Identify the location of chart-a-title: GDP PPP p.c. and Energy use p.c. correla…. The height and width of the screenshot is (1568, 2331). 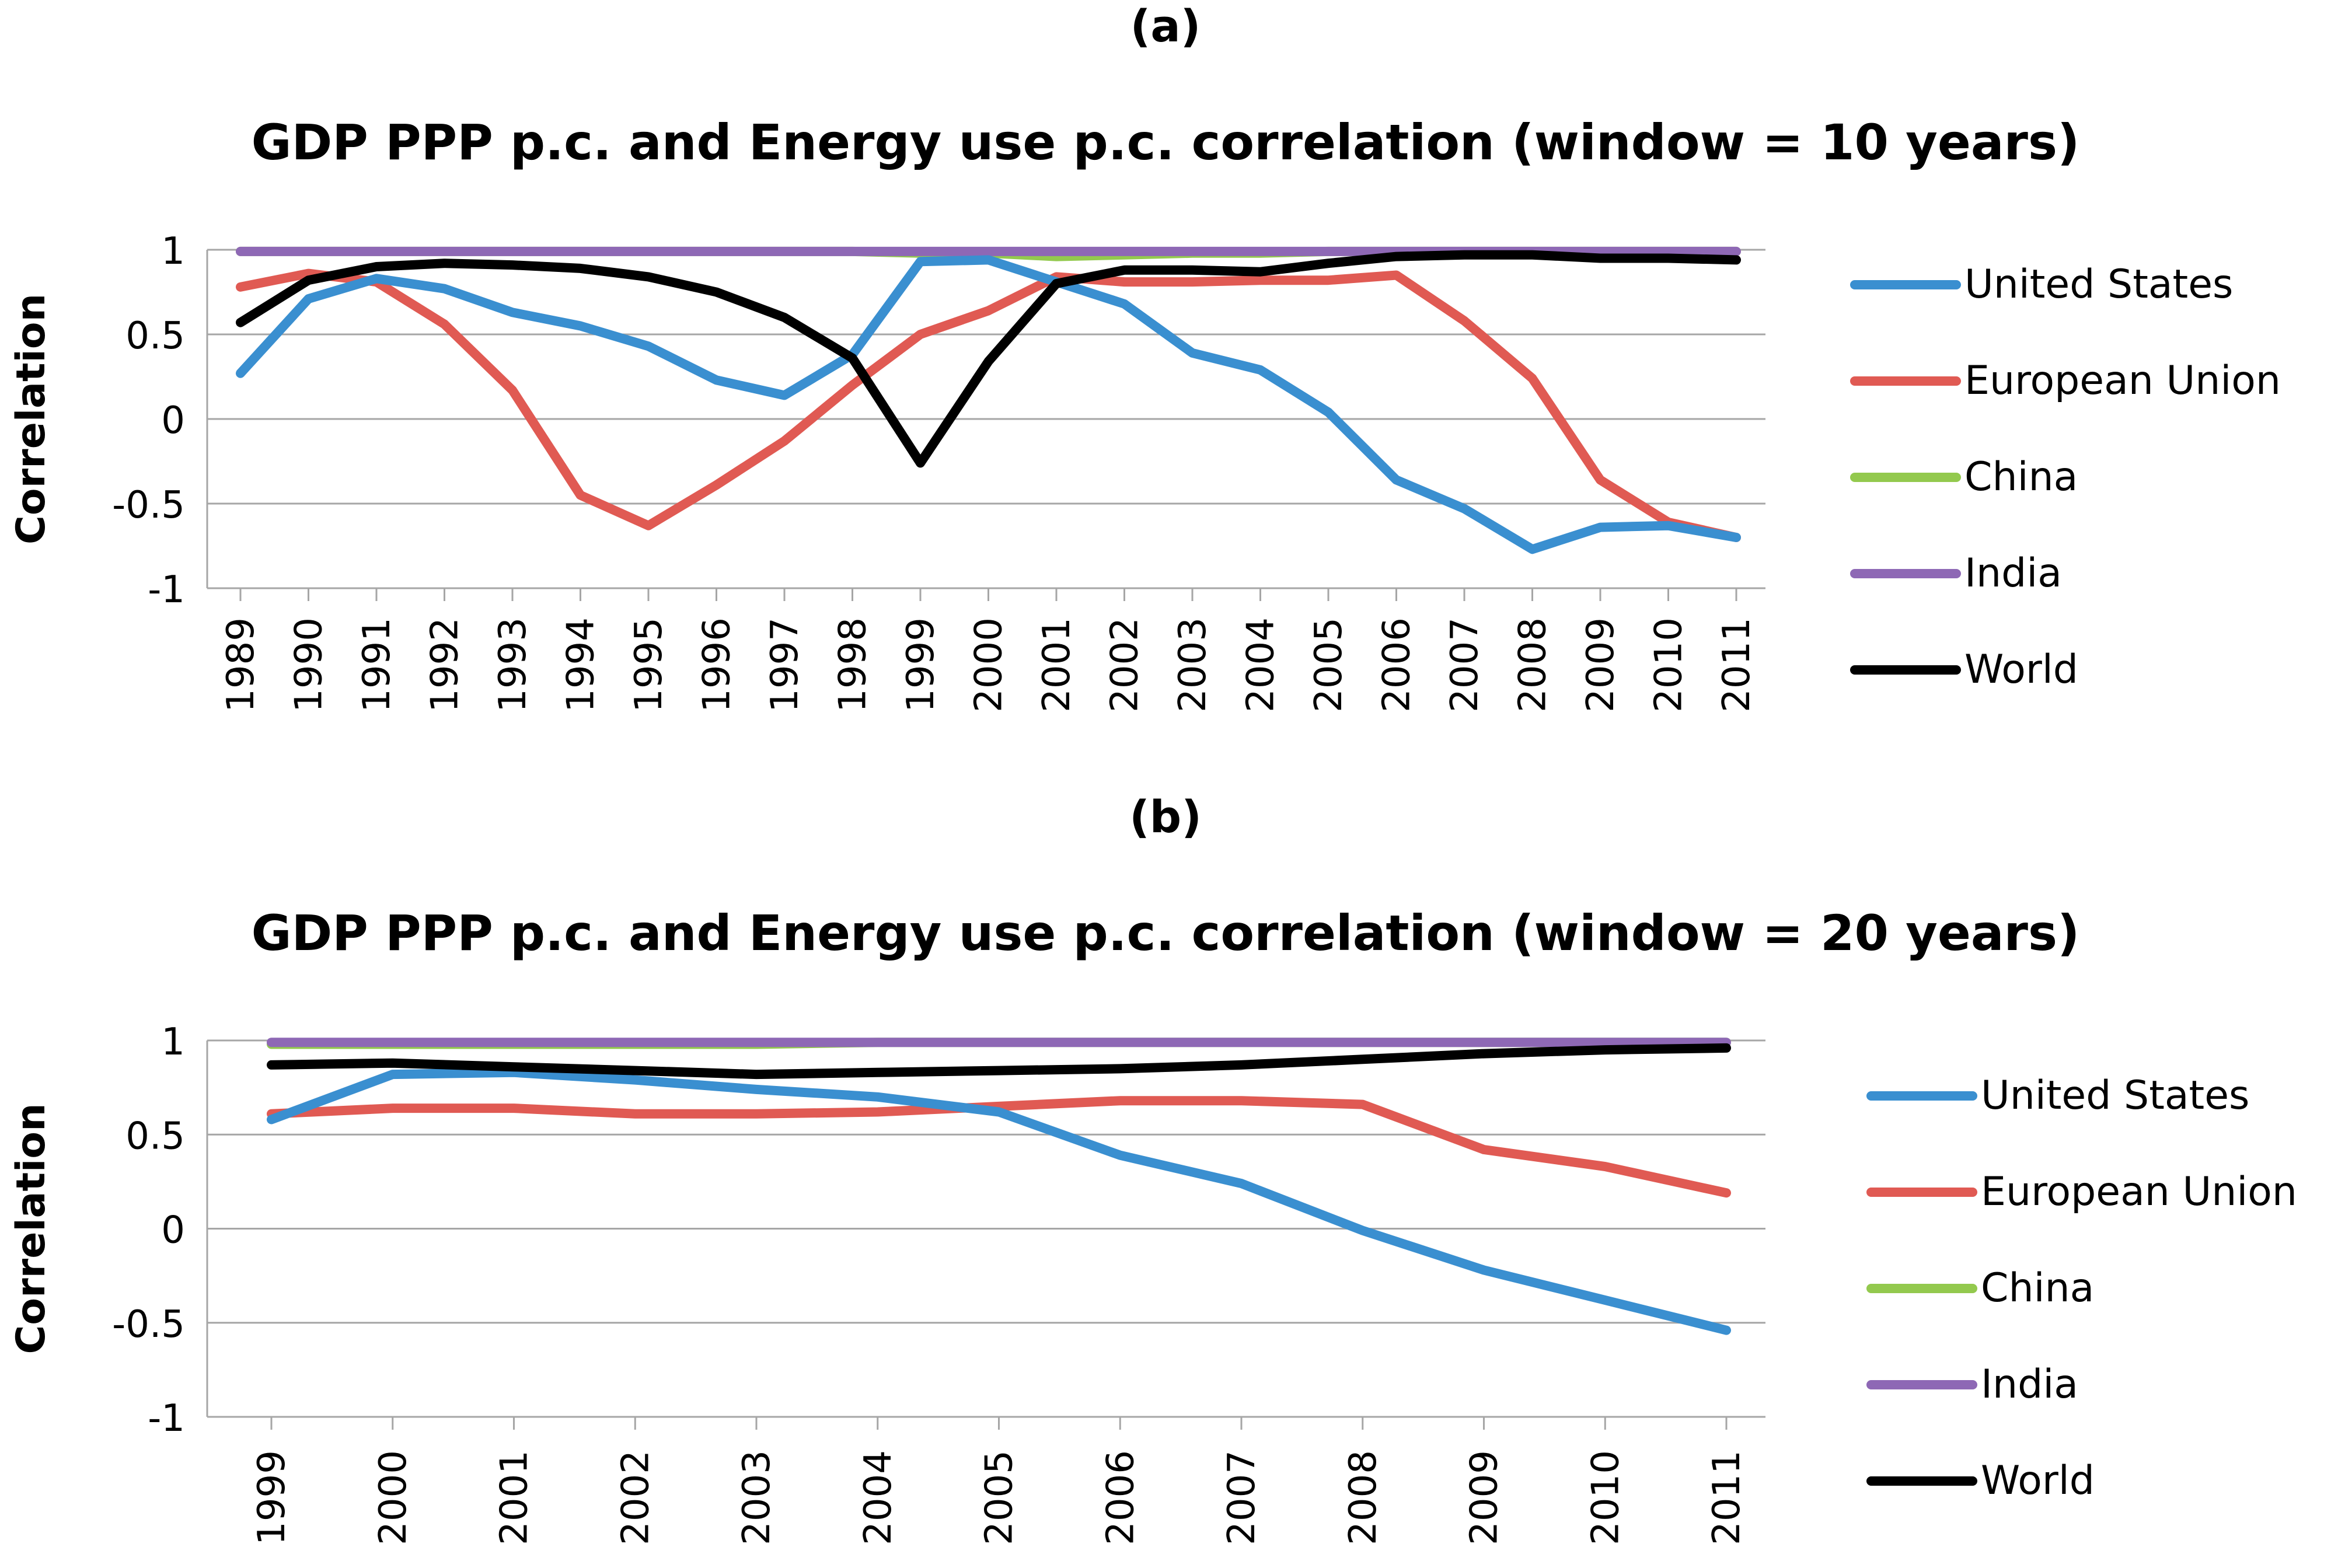
(1165, 142).